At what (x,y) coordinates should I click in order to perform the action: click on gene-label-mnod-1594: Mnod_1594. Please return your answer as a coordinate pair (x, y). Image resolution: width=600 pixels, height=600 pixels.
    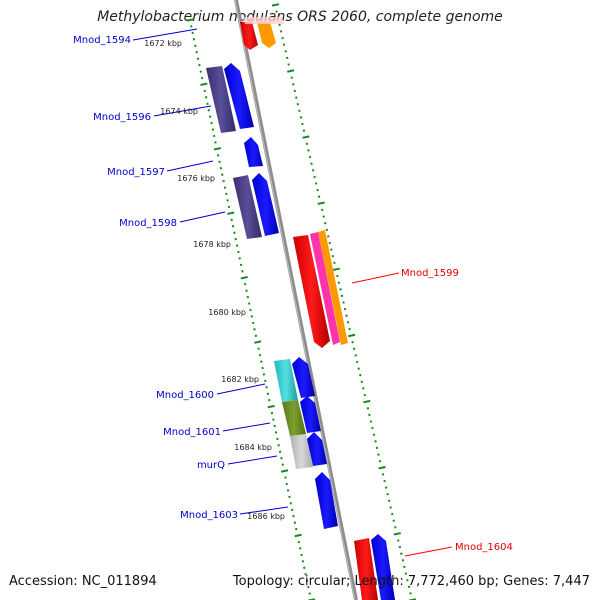
    Looking at the image, I should click on (102, 40).